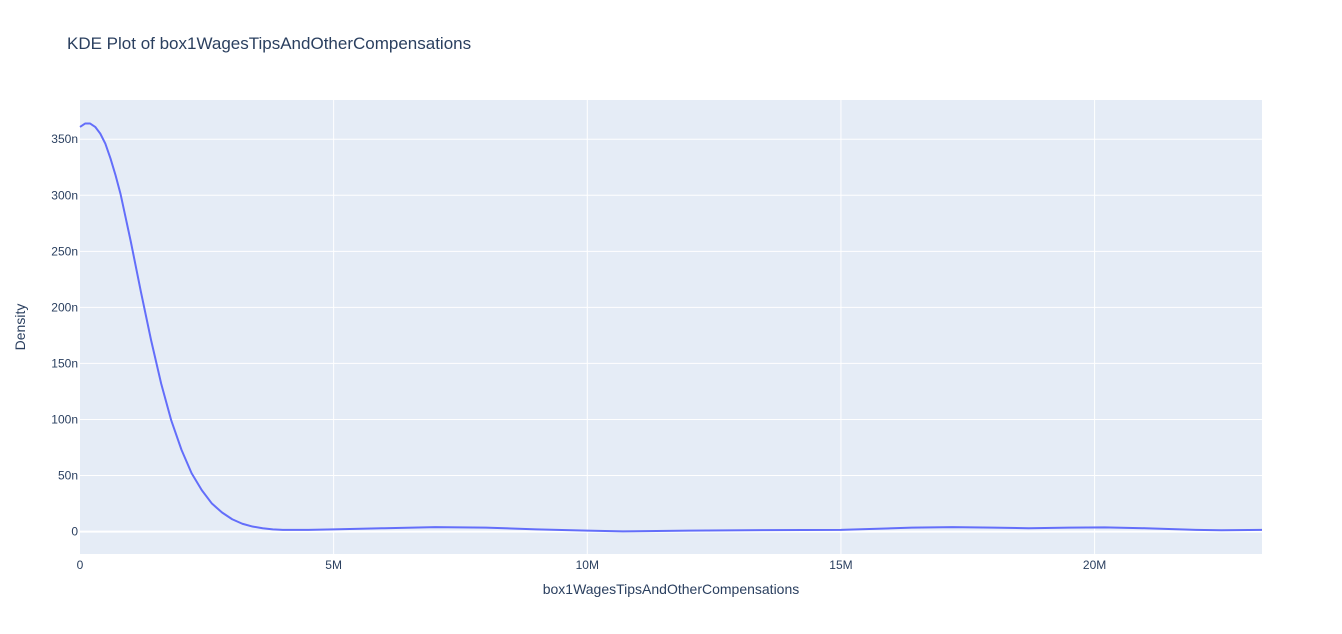 This screenshot has height=634, width=1342. What do you see at coordinates (64, 251) in the screenshot?
I see `y-tick-label: 250n` at bounding box center [64, 251].